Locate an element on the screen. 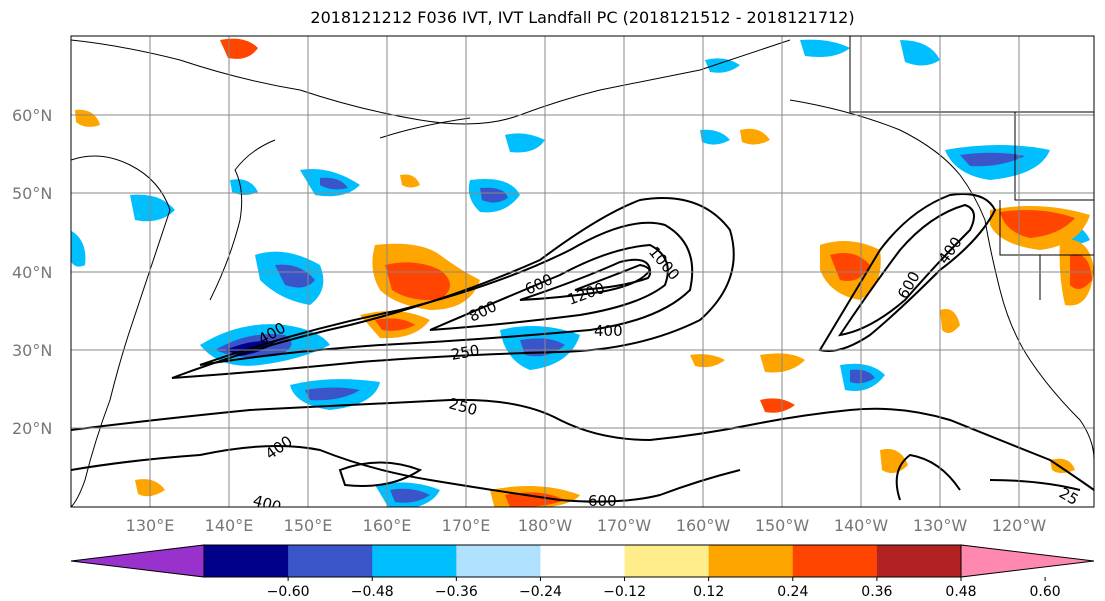 This screenshot has width=1105, height=601. colorbar-frame is located at coordinates (582, 561).